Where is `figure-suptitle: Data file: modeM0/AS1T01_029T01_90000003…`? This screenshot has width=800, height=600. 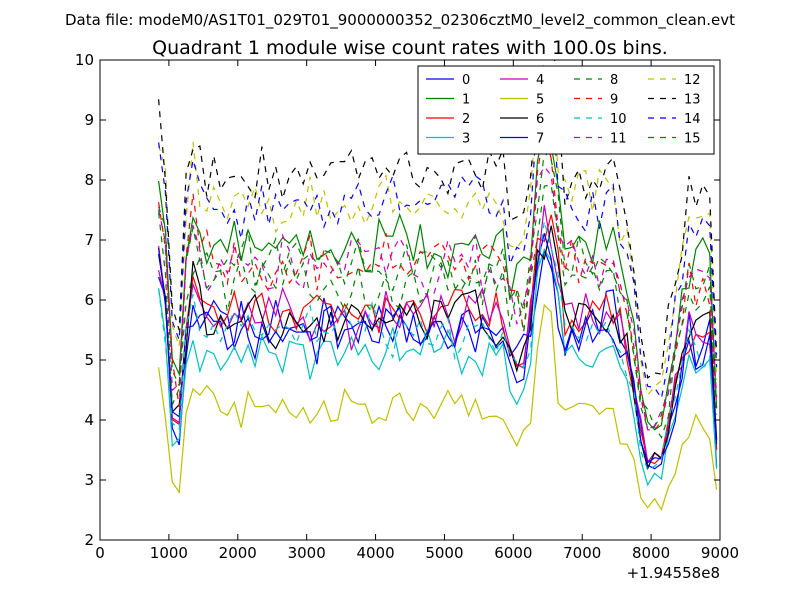 figure-suptitle: Data file: modeM0/AS1T01_029T01_90000003… is located at coordinates (400, 20).